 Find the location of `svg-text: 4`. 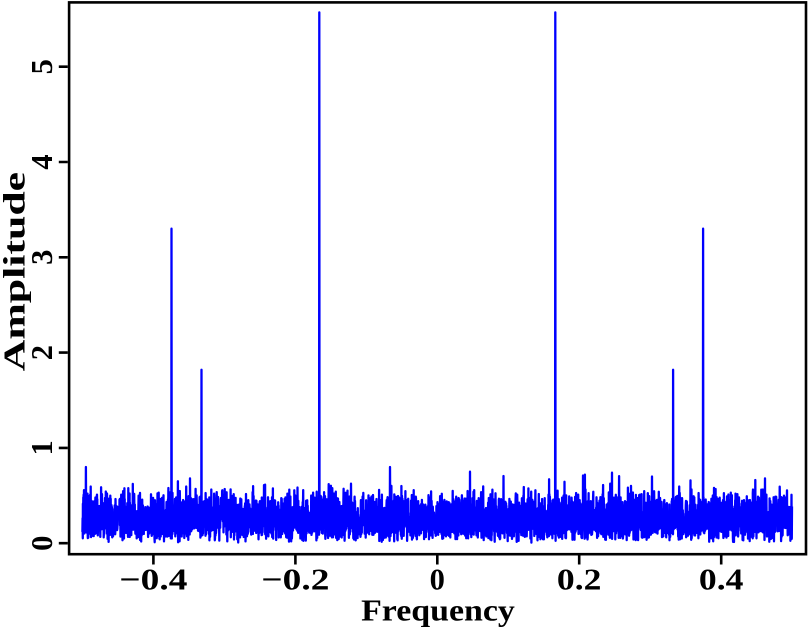

svg-text: 4 is located at coordinates (42, 161).